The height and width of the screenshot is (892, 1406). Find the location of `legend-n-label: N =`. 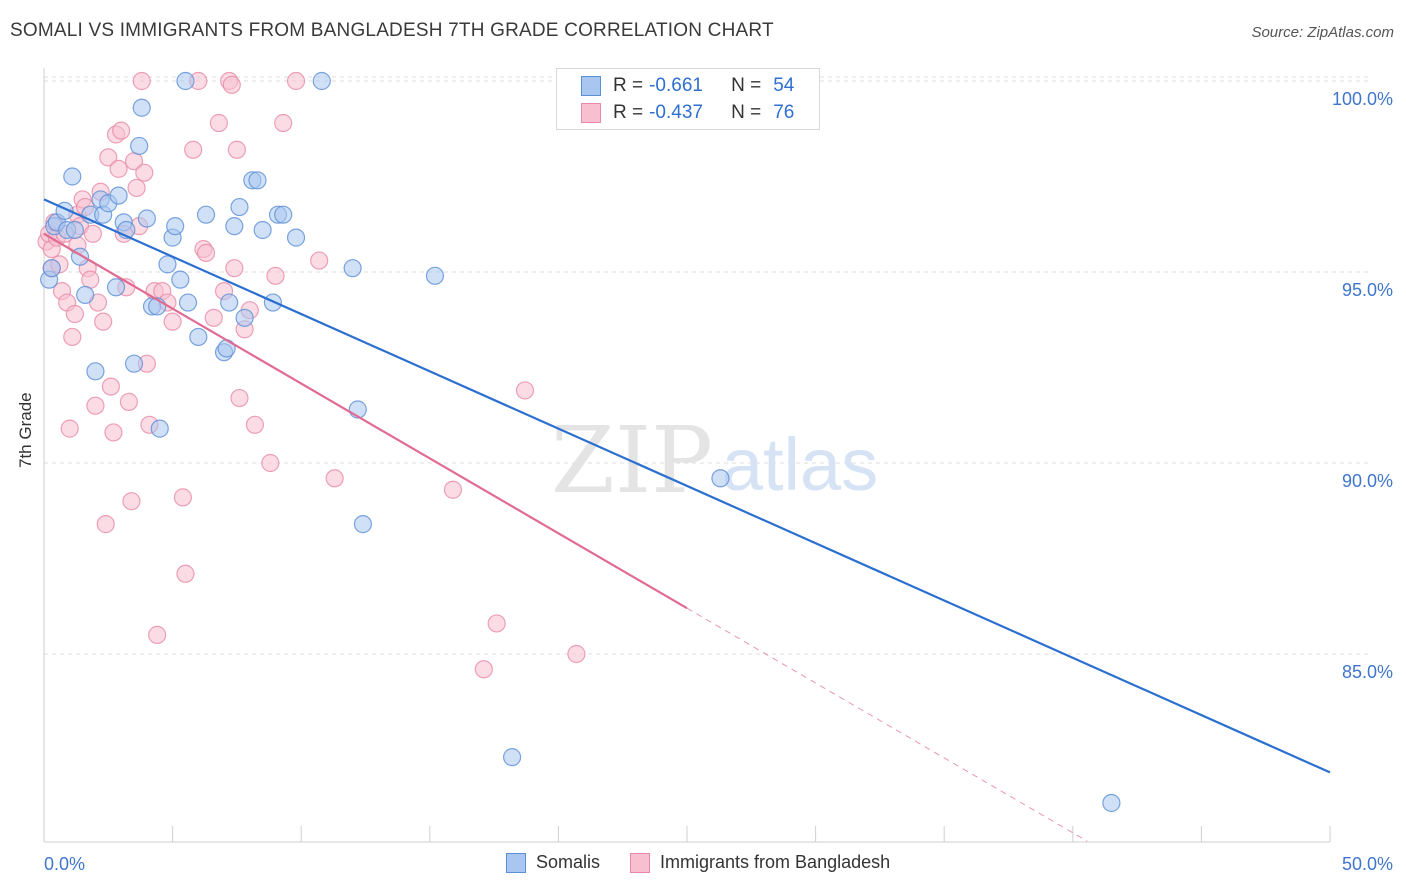

legend-n-label: N = is located at coordinates (746, 112).